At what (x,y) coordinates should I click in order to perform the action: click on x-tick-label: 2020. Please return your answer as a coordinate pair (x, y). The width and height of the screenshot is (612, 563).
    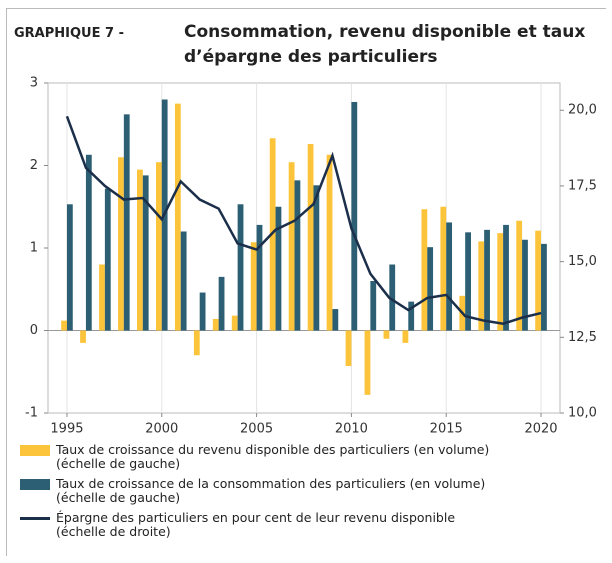
    Looking at the image, I should click on (540, 429).